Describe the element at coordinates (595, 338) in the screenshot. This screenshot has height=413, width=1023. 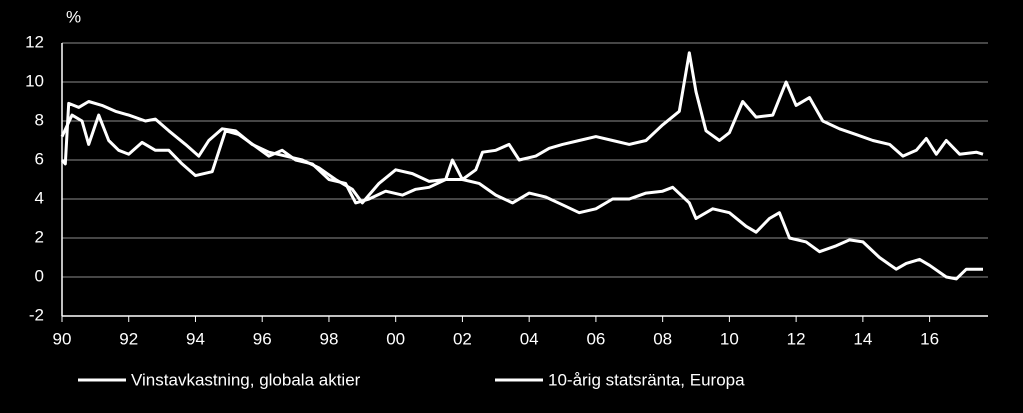
I see `x-tick-label: 06` at that location.